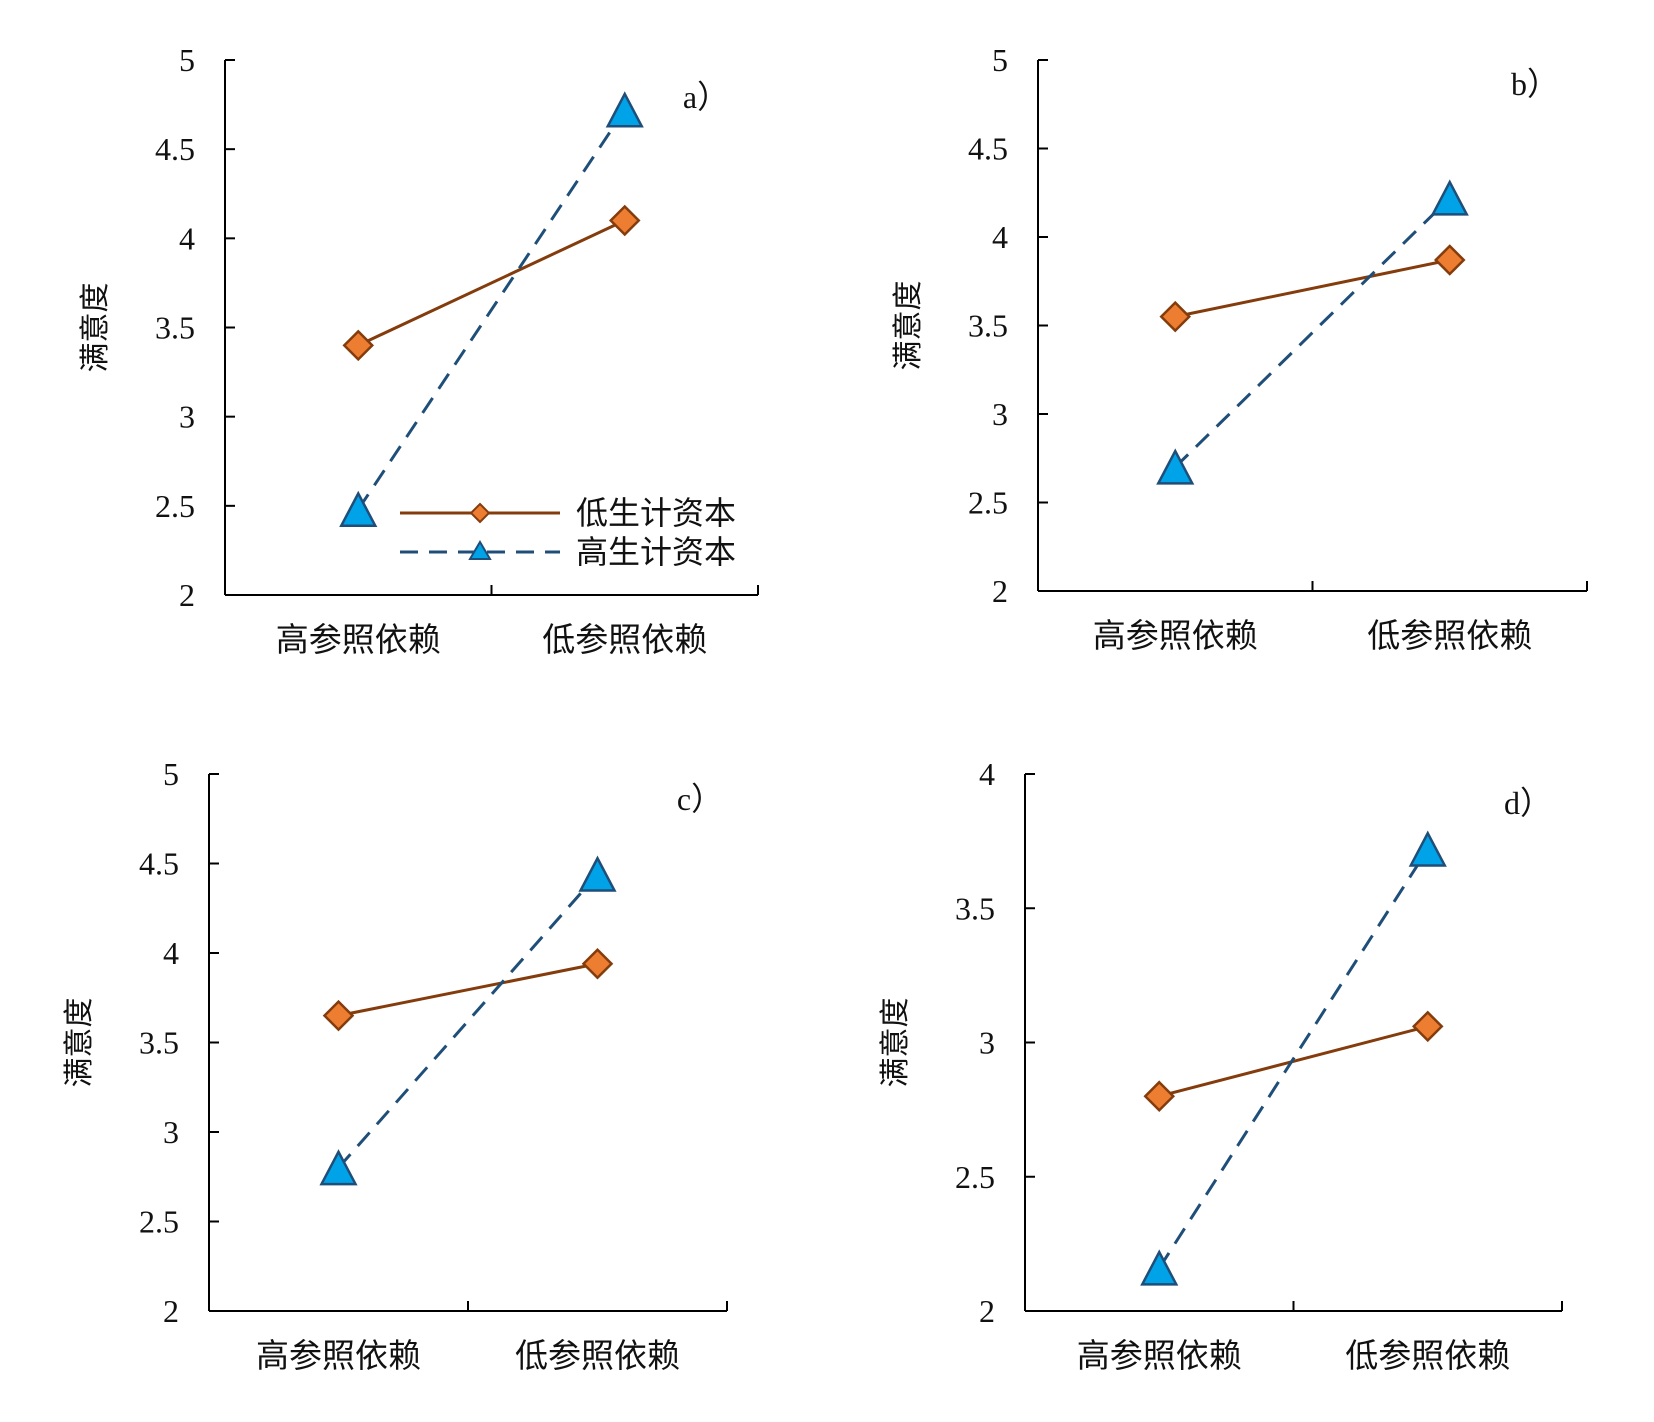 This screenshot has width=1654, height=1422. I want to click on legend-marker-low-capital, so click(480, 513).